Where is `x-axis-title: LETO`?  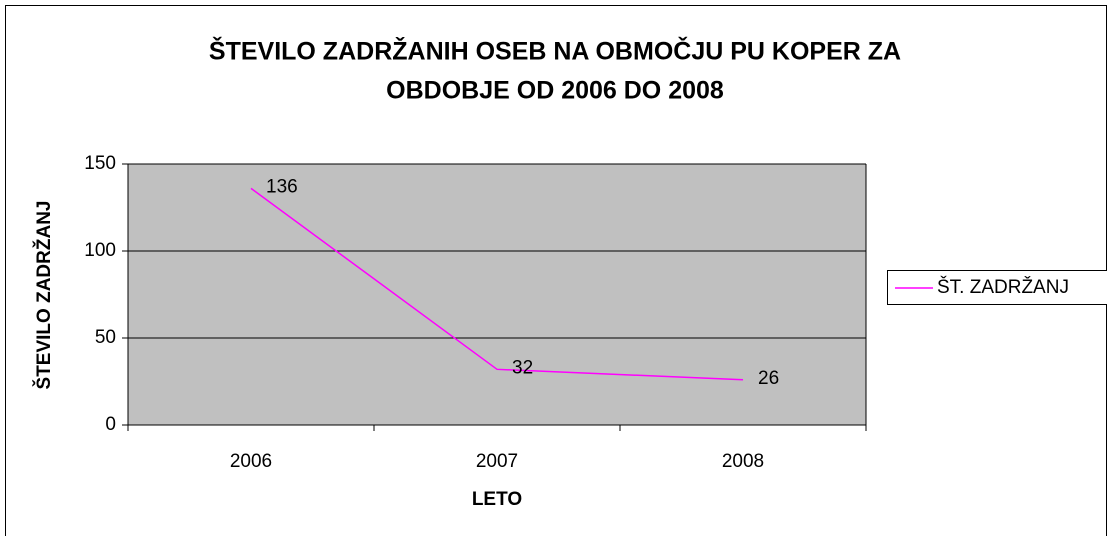
x-axis-title: LETO is located at coordinates (497, 499).